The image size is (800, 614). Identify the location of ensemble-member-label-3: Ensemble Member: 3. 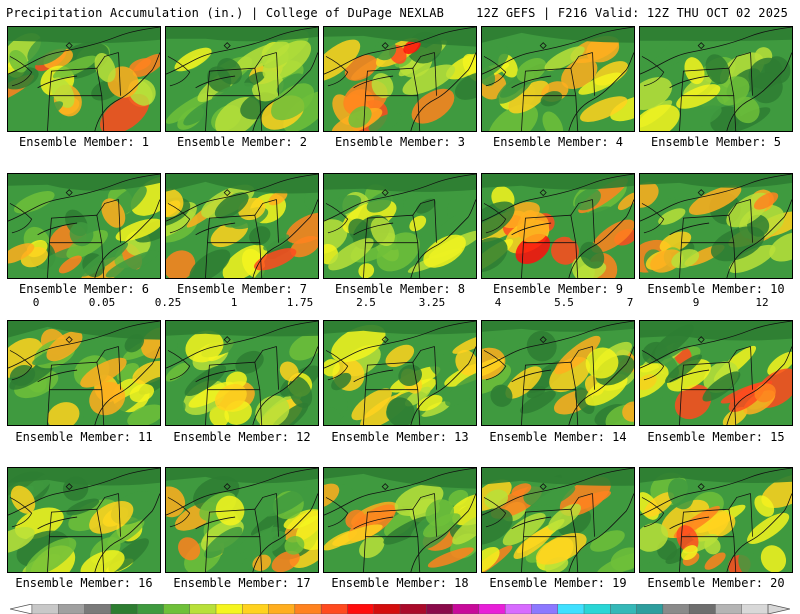
(400, 142).